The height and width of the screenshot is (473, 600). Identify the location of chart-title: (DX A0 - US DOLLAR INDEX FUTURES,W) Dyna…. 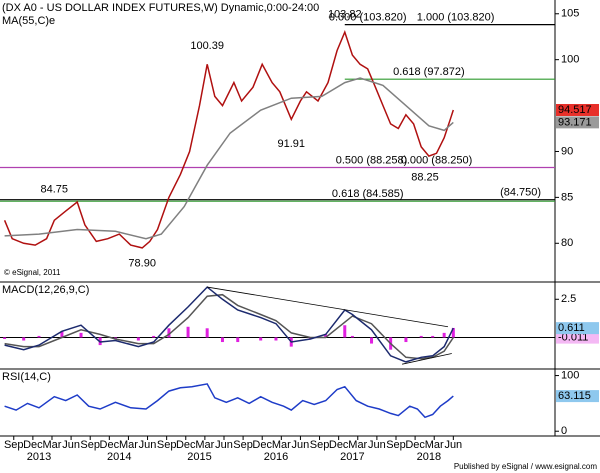
(160, 8).